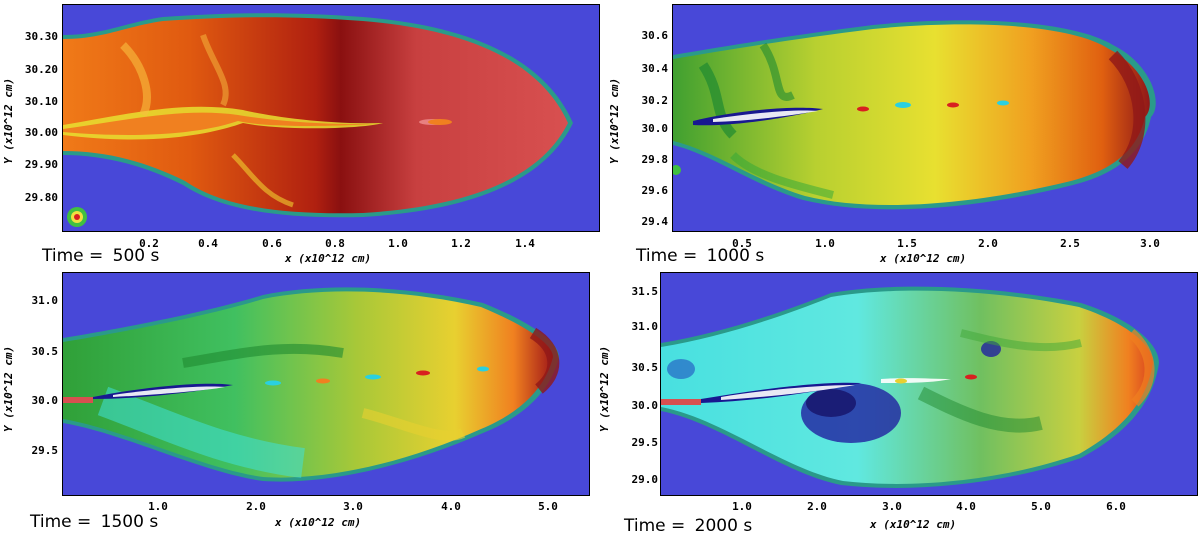 The height and width of the screenshot is (536, 1200). Describe the element at coordinates (41, 36) in the screenshot. I see `y-tick: 30.30` at that location.